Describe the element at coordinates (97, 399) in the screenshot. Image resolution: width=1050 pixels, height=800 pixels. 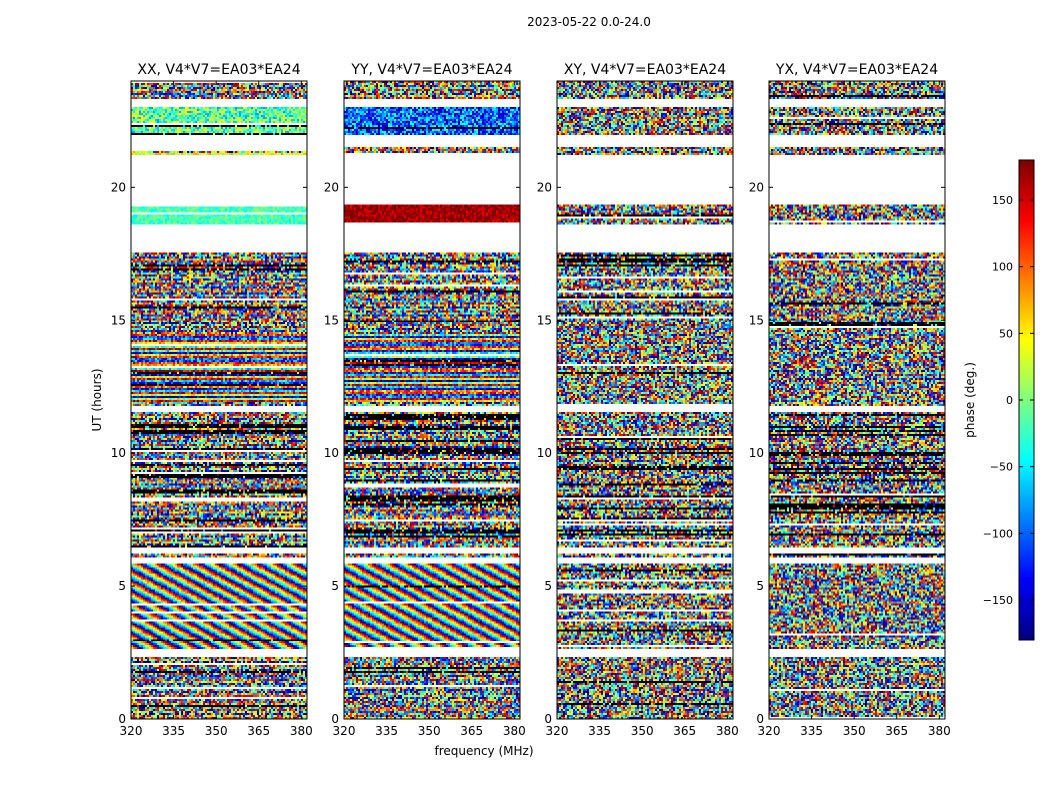
I see `y-axis-label: UT (hours)` at that location.